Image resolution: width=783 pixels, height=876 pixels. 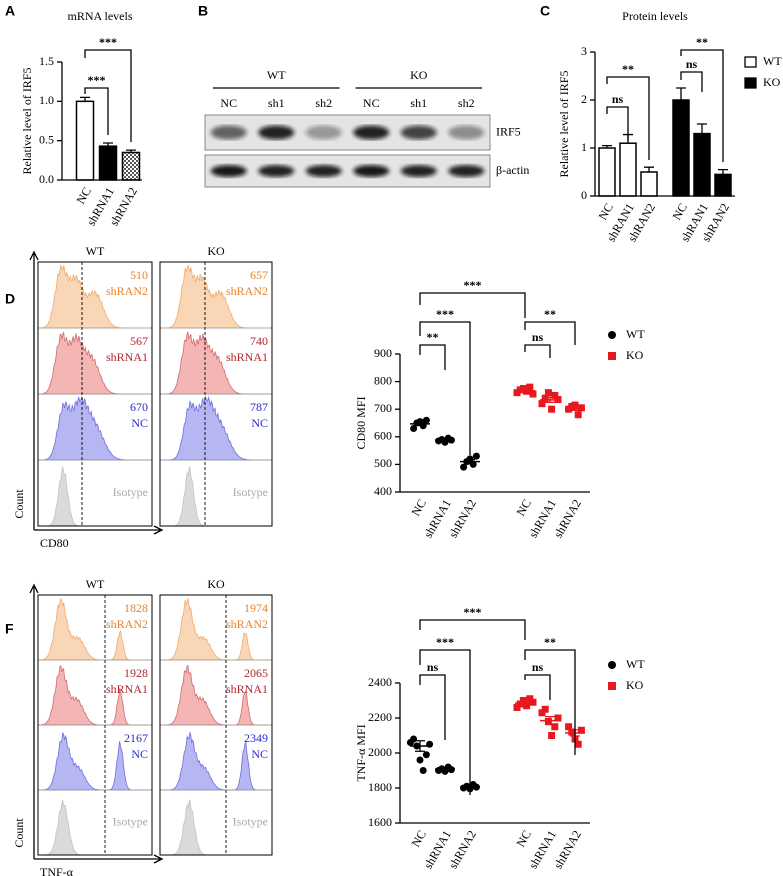 I want to click on mfi-value: 1974, so click(x=256, y=608).